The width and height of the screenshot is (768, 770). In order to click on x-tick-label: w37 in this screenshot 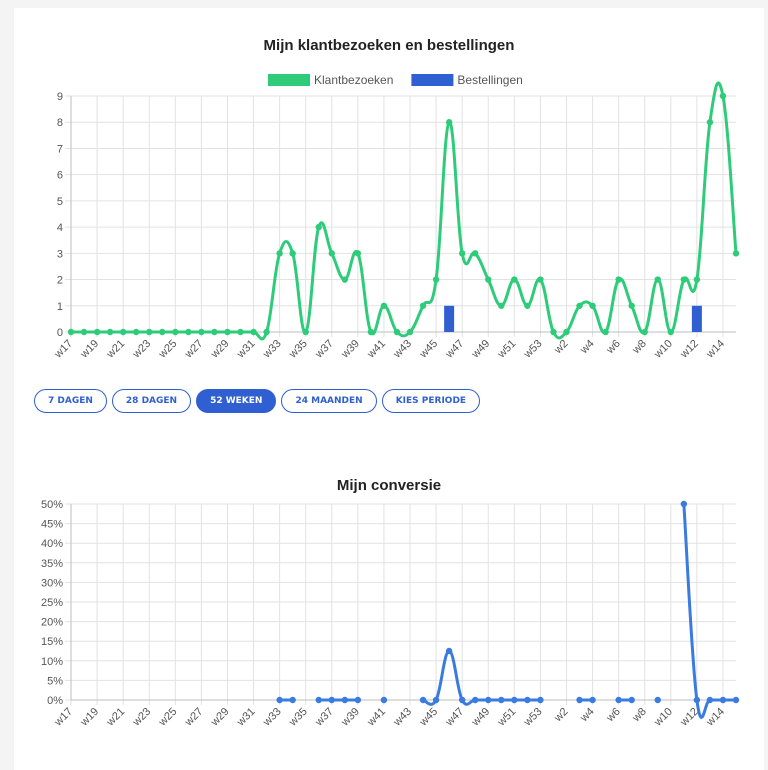, I will do `click(323, 349)`.